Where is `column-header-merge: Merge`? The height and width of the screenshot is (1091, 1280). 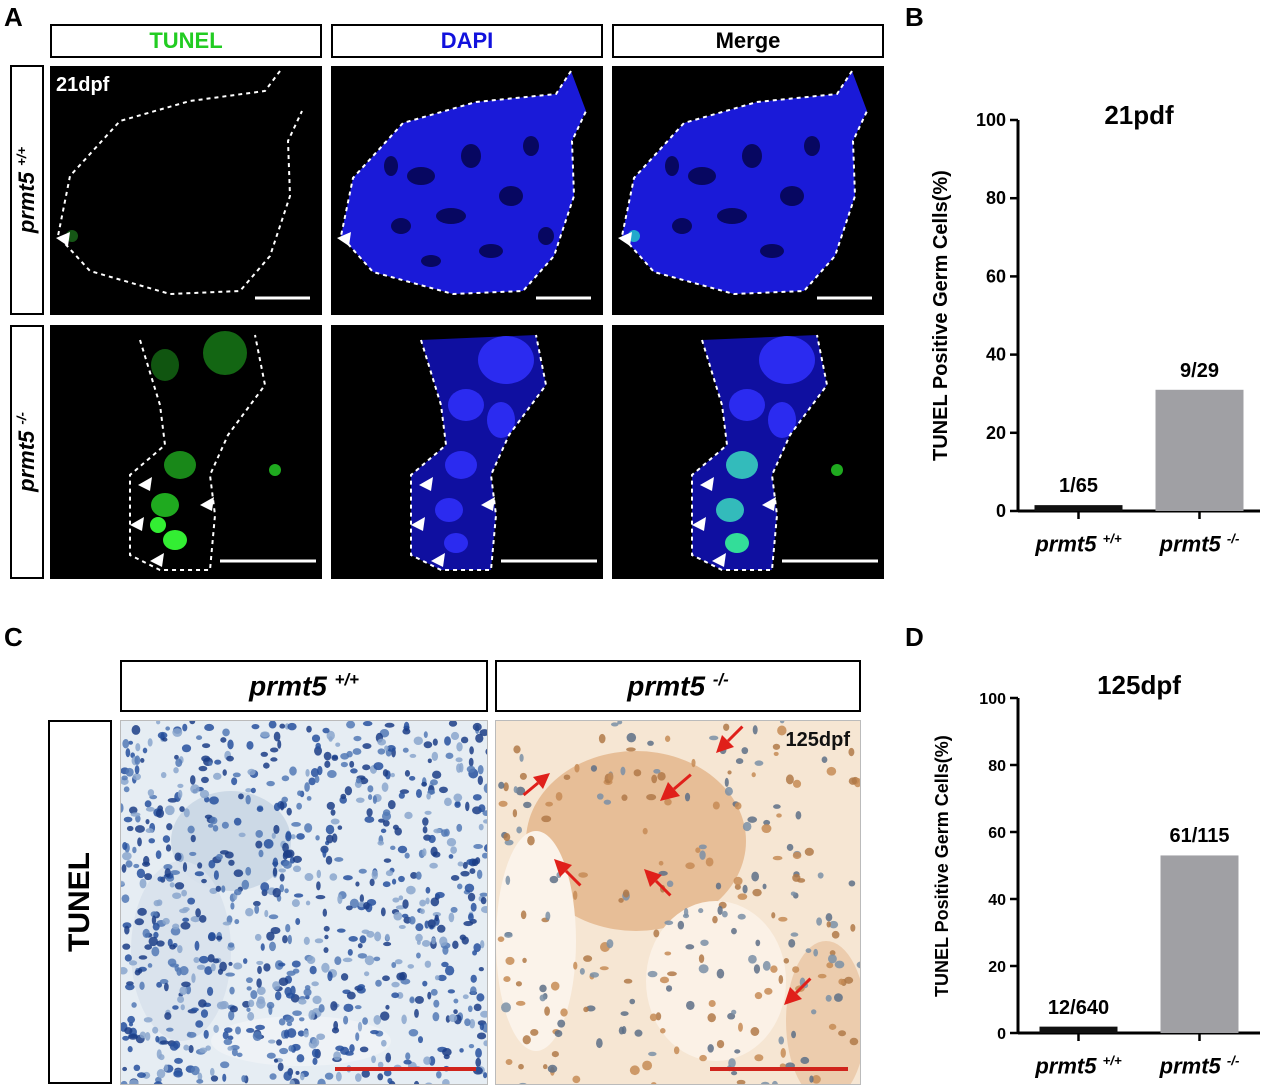 column-header-merge: Merge is located at coordinates (748, 41).